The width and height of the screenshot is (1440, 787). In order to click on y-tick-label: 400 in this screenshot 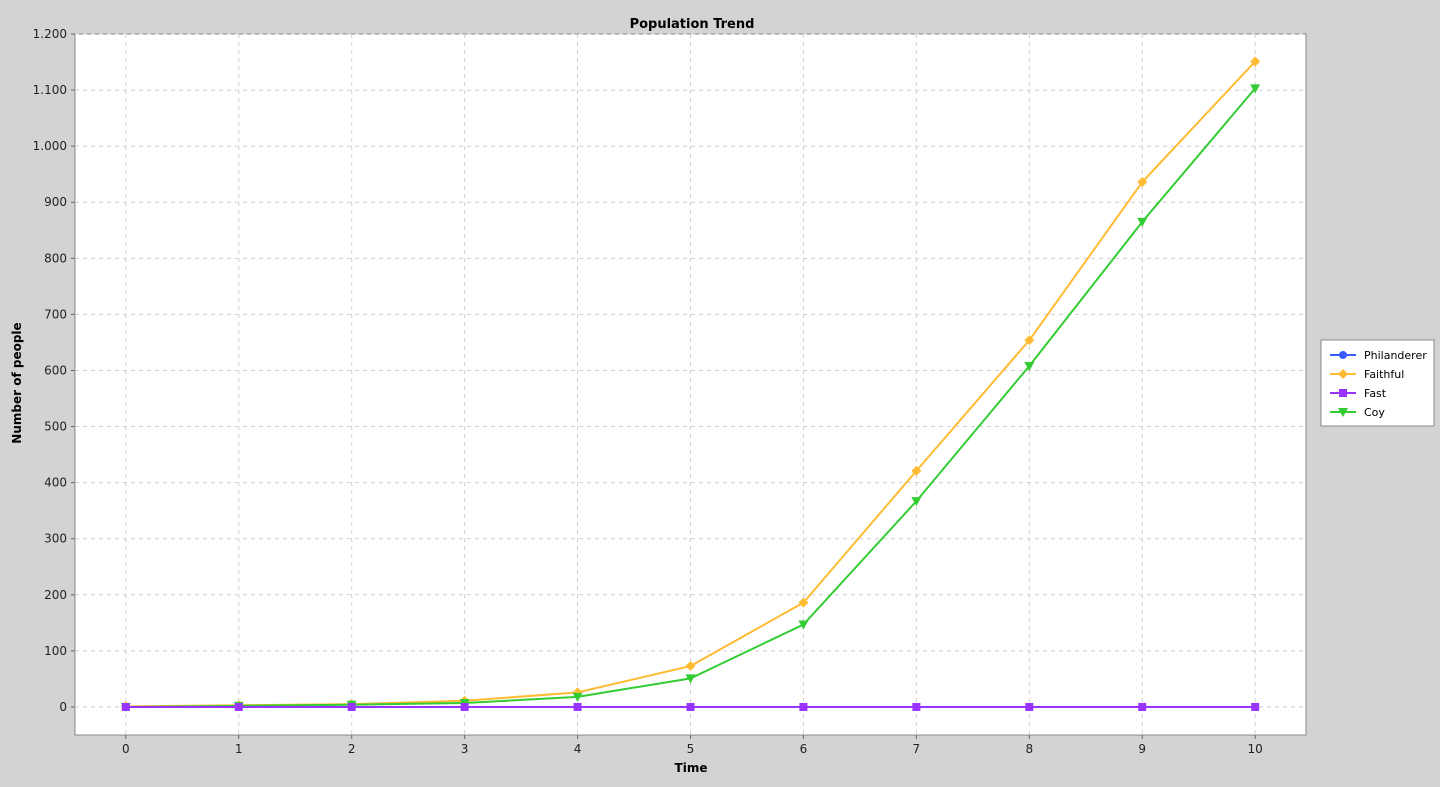, I will do `click(55, 483)`.